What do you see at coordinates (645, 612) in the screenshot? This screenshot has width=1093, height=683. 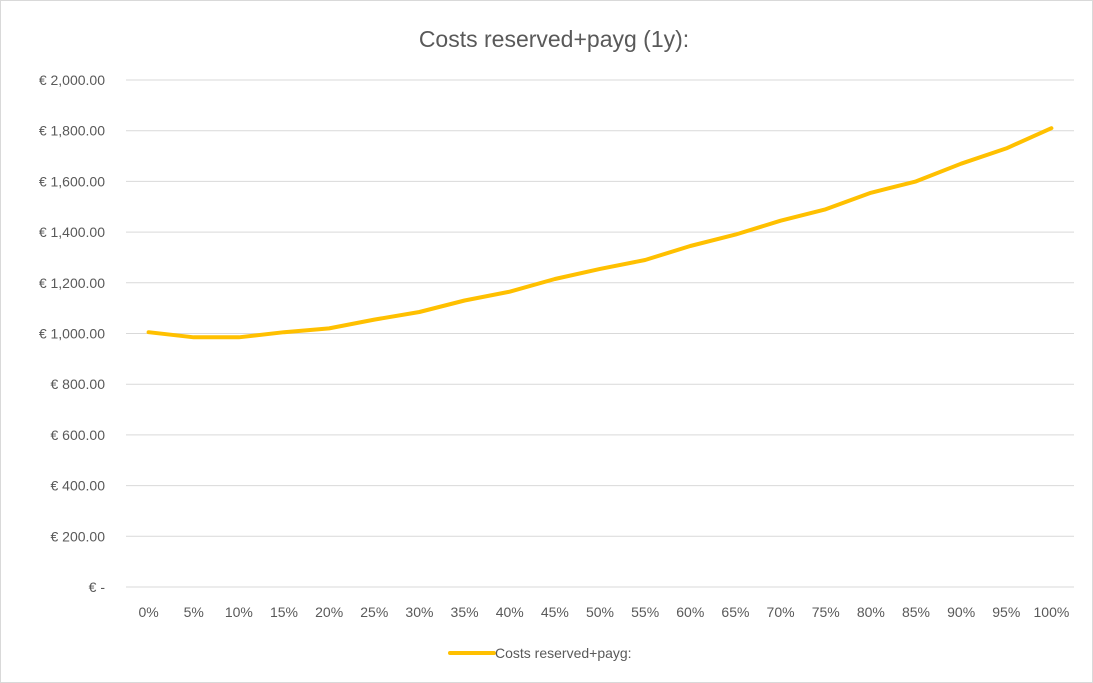 I see `x-tick-label: 55%` at bounding box center [645, 612].